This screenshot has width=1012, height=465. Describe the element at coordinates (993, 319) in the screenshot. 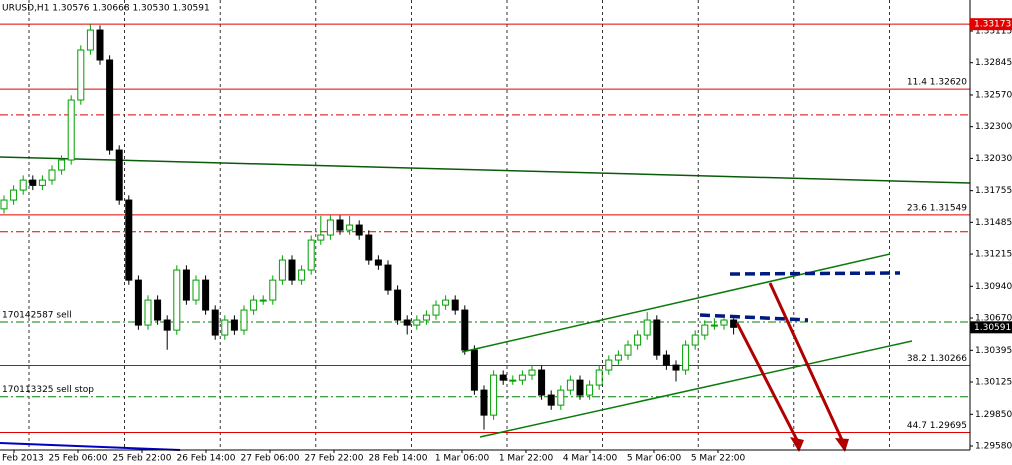

I see `y-tick-label: 1.30670` at that location.